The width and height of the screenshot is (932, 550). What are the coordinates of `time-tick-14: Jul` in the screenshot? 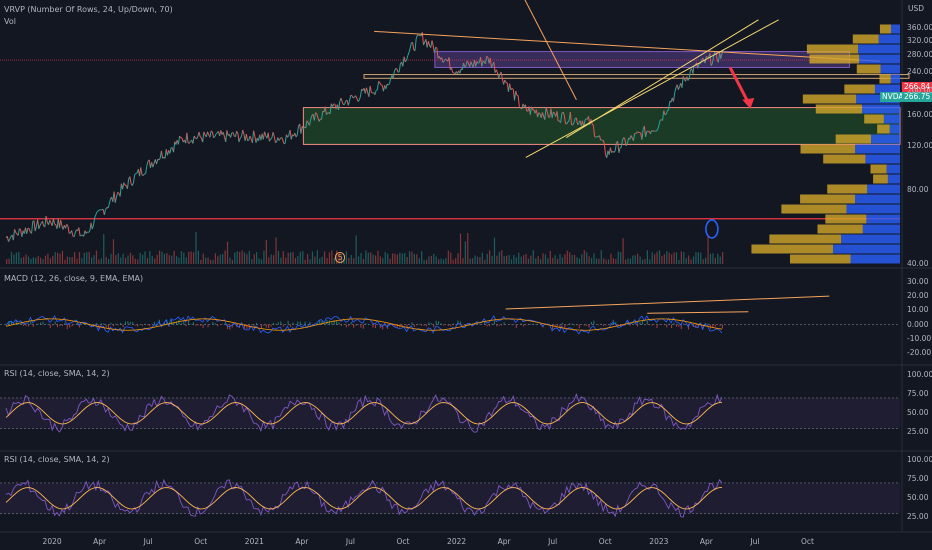 It's located at (755, 541).